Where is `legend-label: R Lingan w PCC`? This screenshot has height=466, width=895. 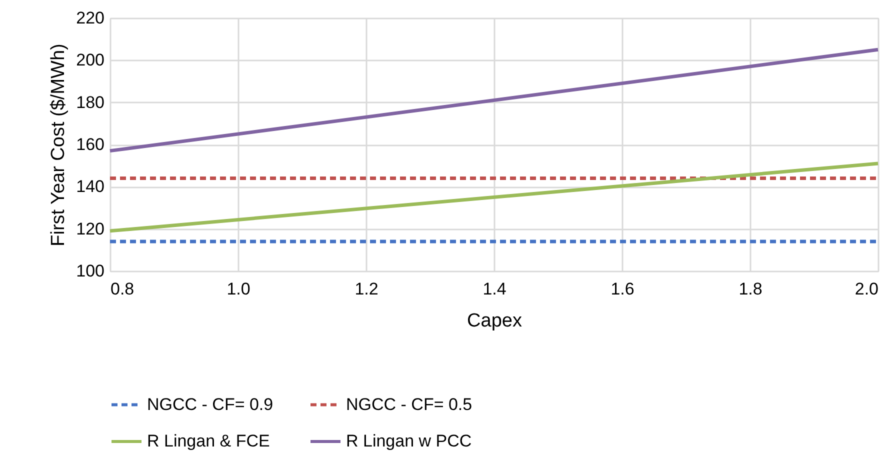 legend-label: R Lingan w PCC is located at coordinates (409, 441).